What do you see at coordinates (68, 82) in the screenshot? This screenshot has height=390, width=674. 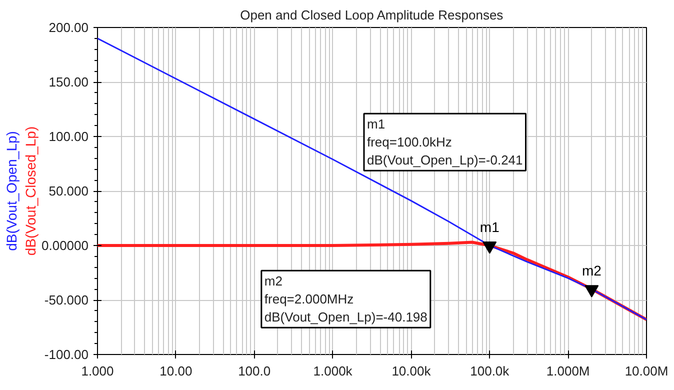 I see `y-tick-label: 150.00` at bounding box center [68, 82].